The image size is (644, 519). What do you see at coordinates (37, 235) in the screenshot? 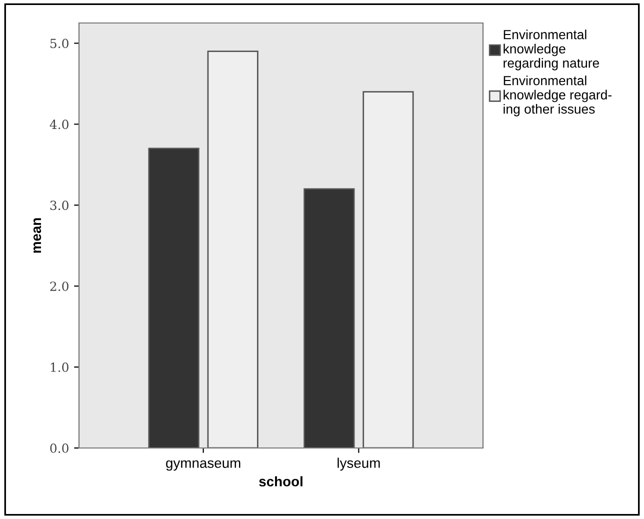
I see `y-axis-title: mean` at bounding box center [37, 235].